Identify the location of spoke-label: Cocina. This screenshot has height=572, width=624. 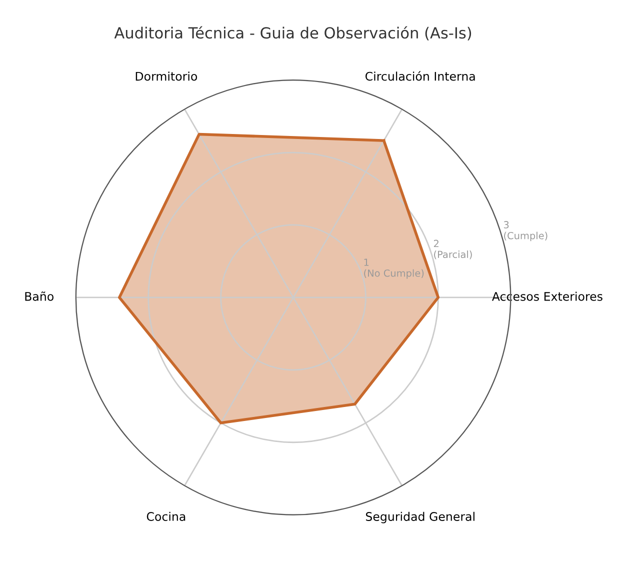
(166, 516).